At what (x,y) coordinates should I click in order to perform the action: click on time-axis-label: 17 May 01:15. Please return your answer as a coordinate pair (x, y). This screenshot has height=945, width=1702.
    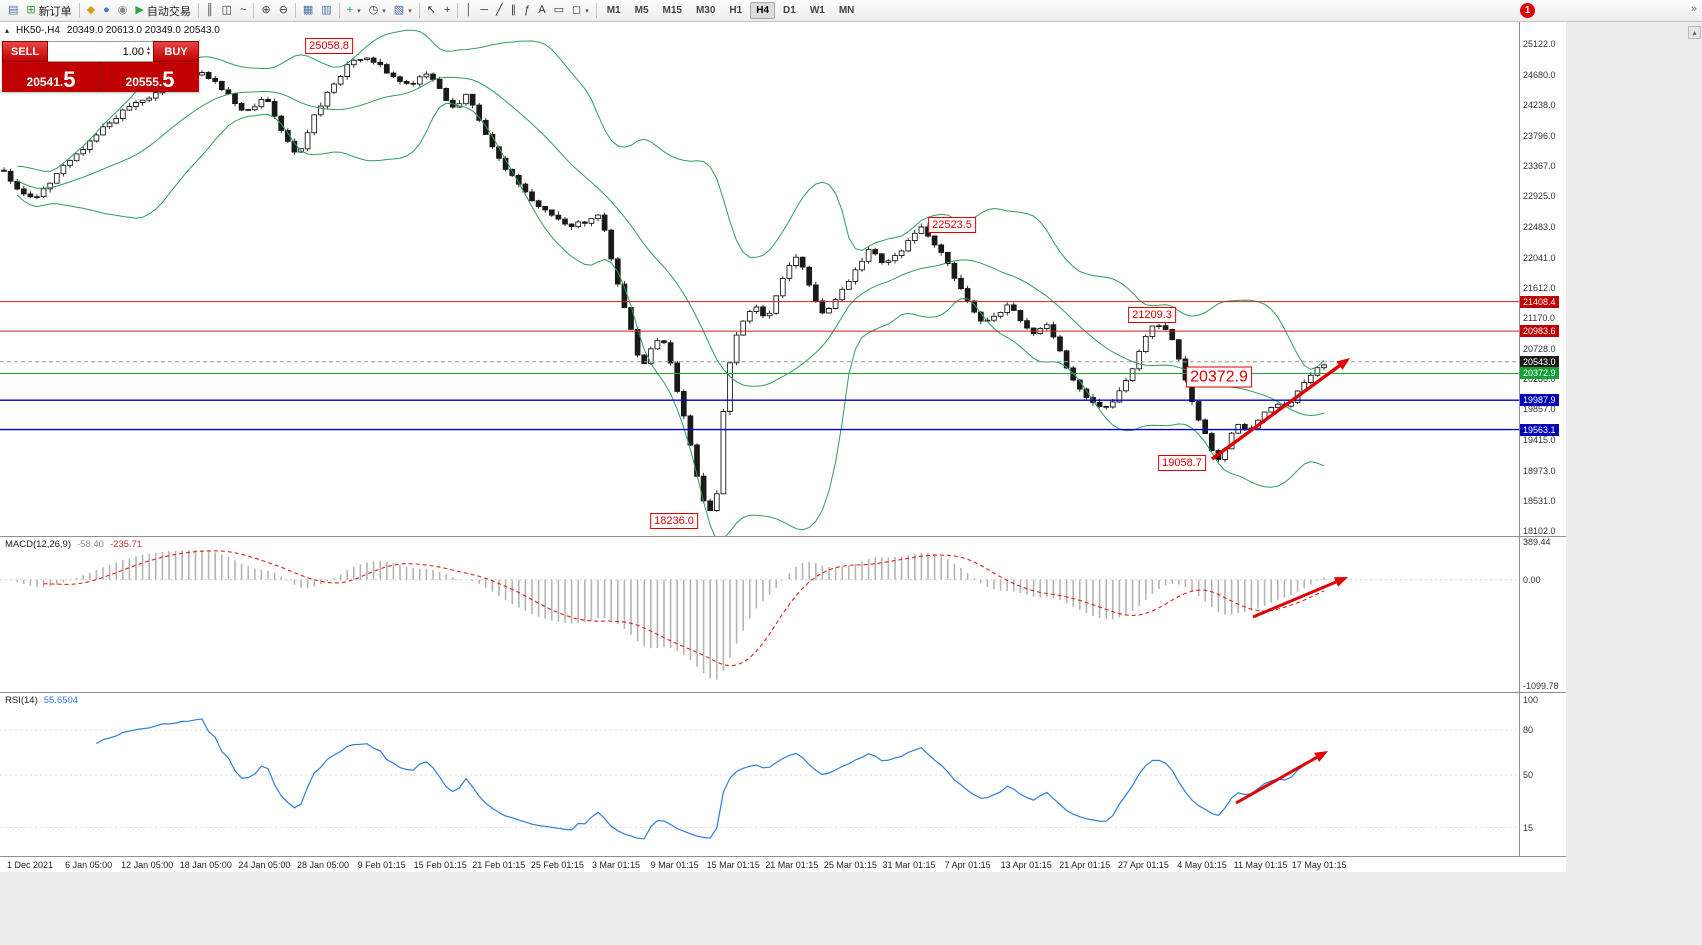
    Looking at the image, I should click on (1319, 865).